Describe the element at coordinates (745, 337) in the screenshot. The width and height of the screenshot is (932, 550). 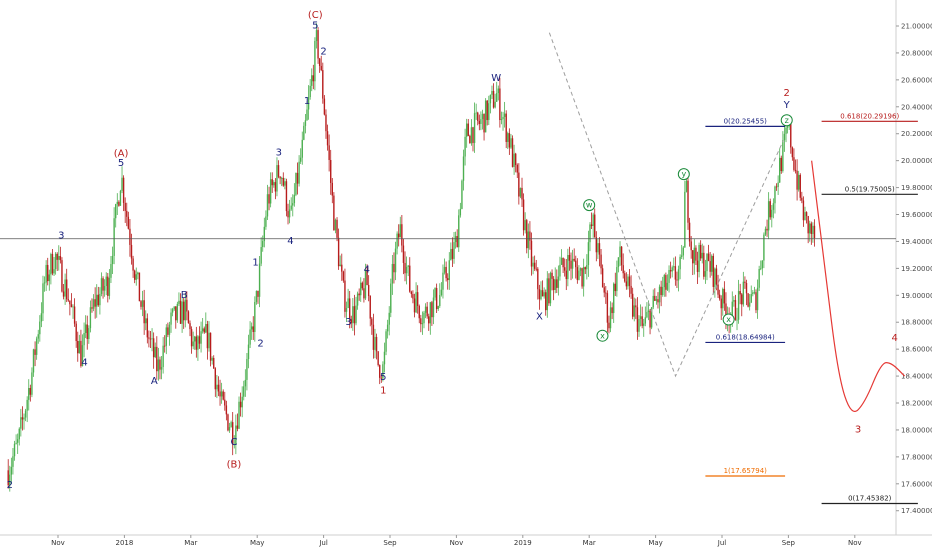
I see `fib-level-label: 0.618(18.64984)` at that location.